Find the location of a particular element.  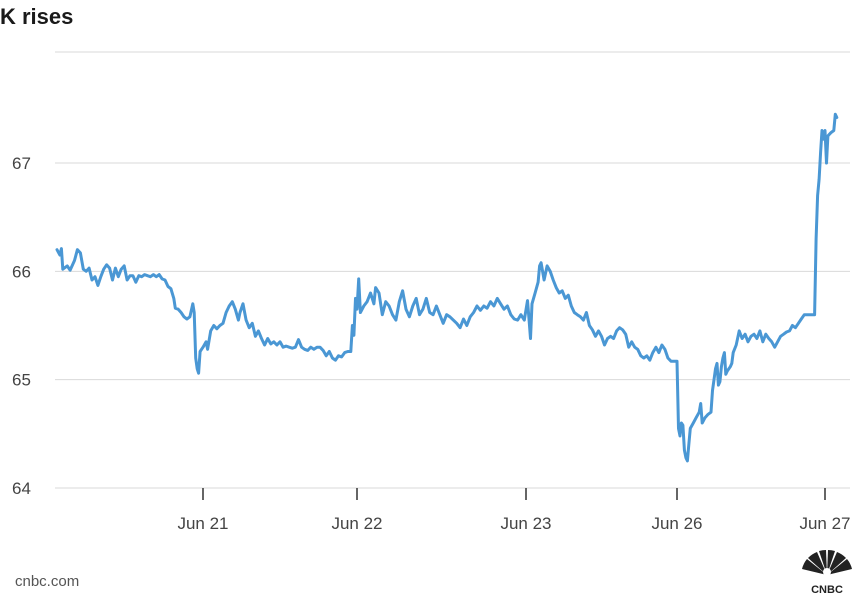

y-tick-label: 67 is located at coordinates (21, 163).